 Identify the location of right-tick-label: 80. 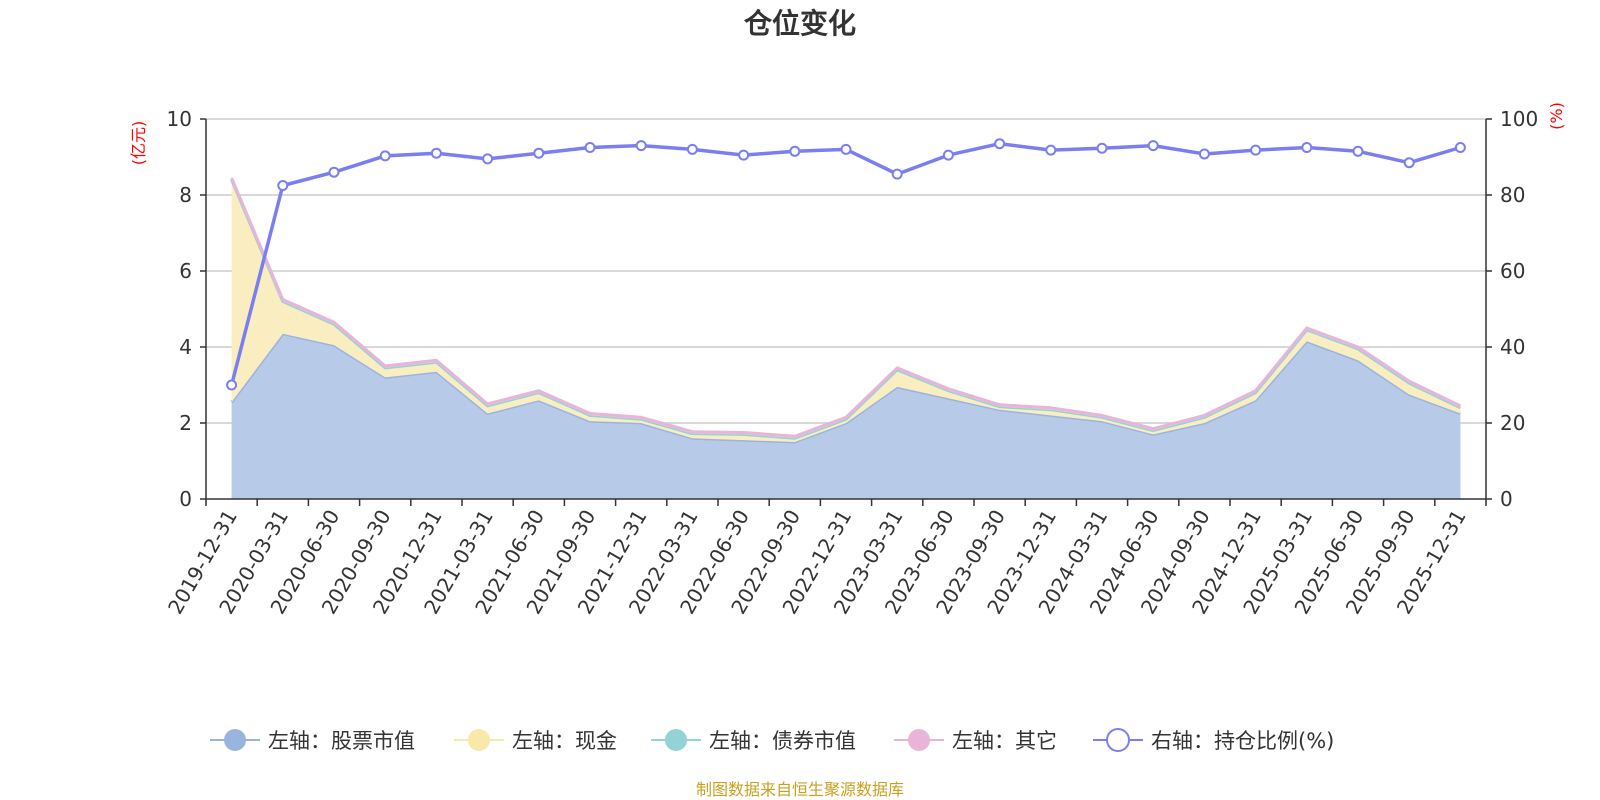
(1512, 195).